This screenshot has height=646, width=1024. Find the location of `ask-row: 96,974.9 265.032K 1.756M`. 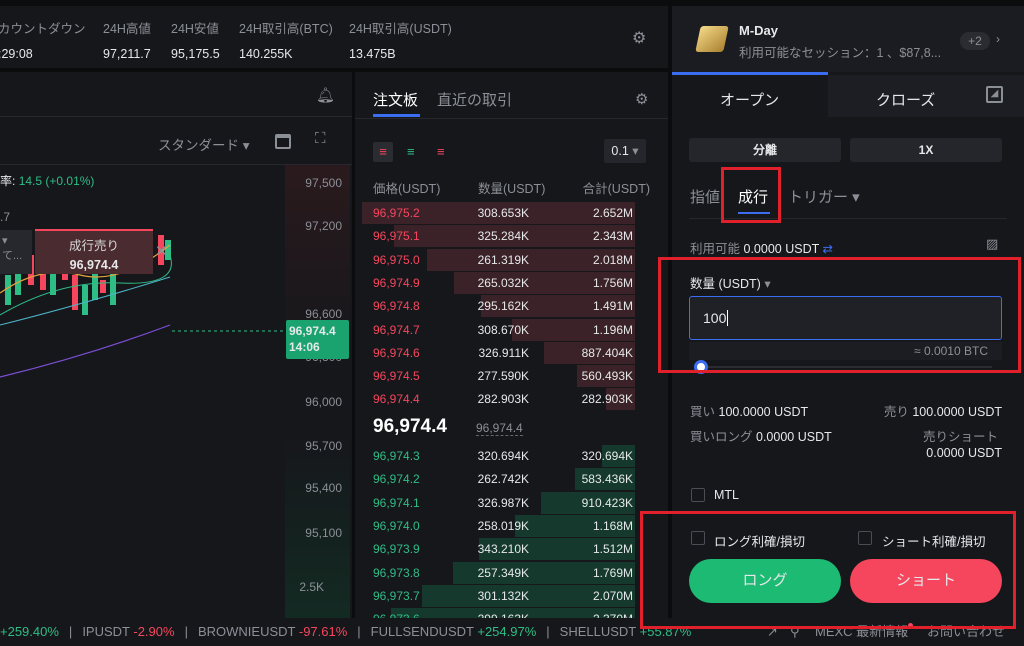

ask-row: 96,974.9 265.032K 1.756M is located at coordinates (503, 282).